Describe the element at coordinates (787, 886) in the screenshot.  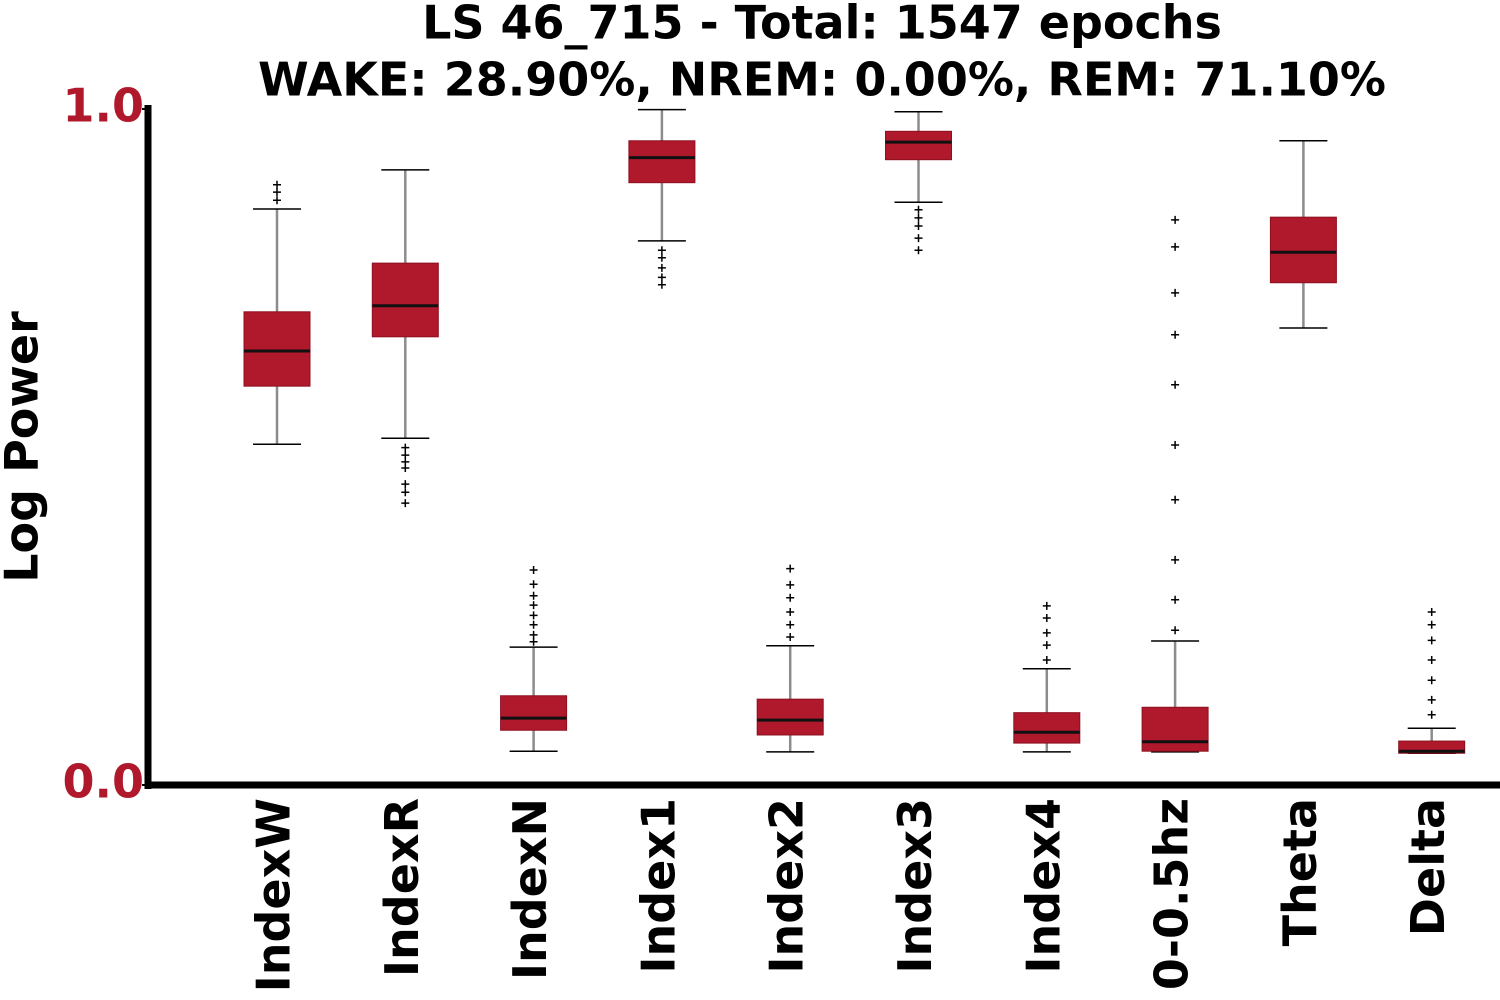
I see `x-tick-label: Index2` at that location.